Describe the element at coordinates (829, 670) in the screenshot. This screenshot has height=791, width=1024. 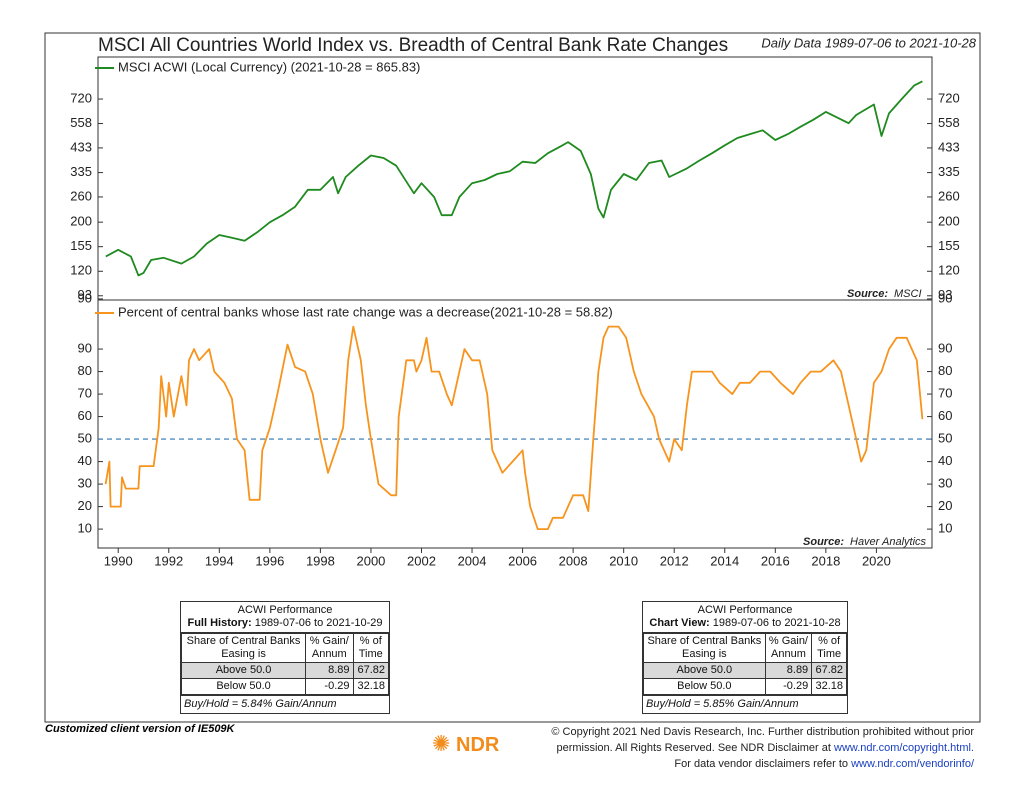
I see `table-cell: 67.82` at that location.